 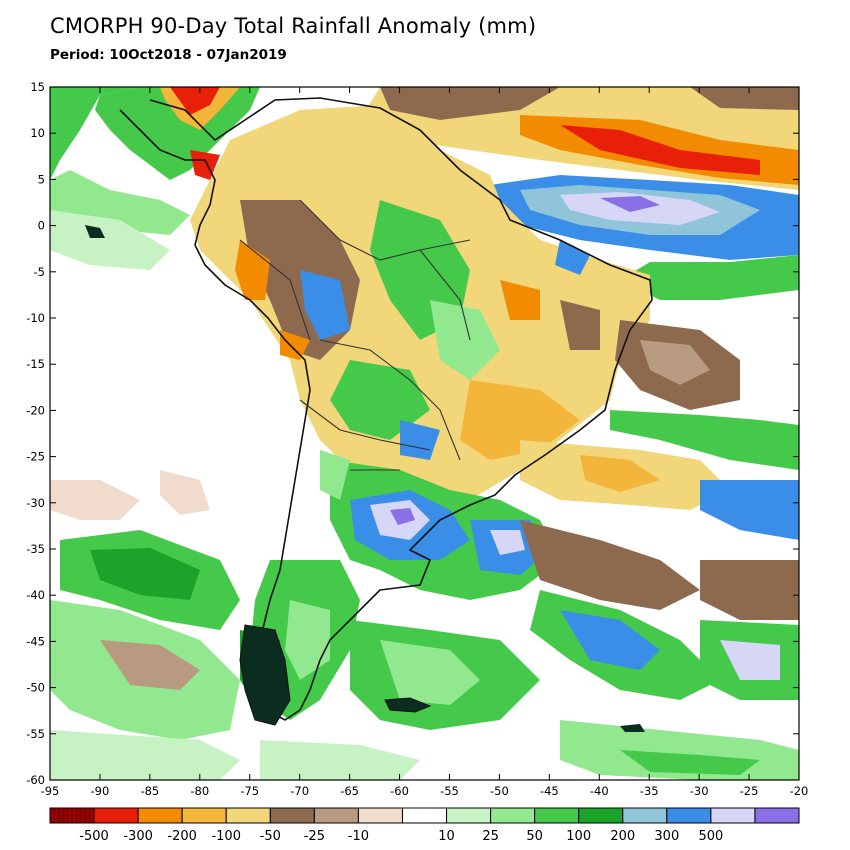 What do you see at coordinates (490, 836) in the screenshot?
I see `legend-label: 25` at bounding box center [490, 836].